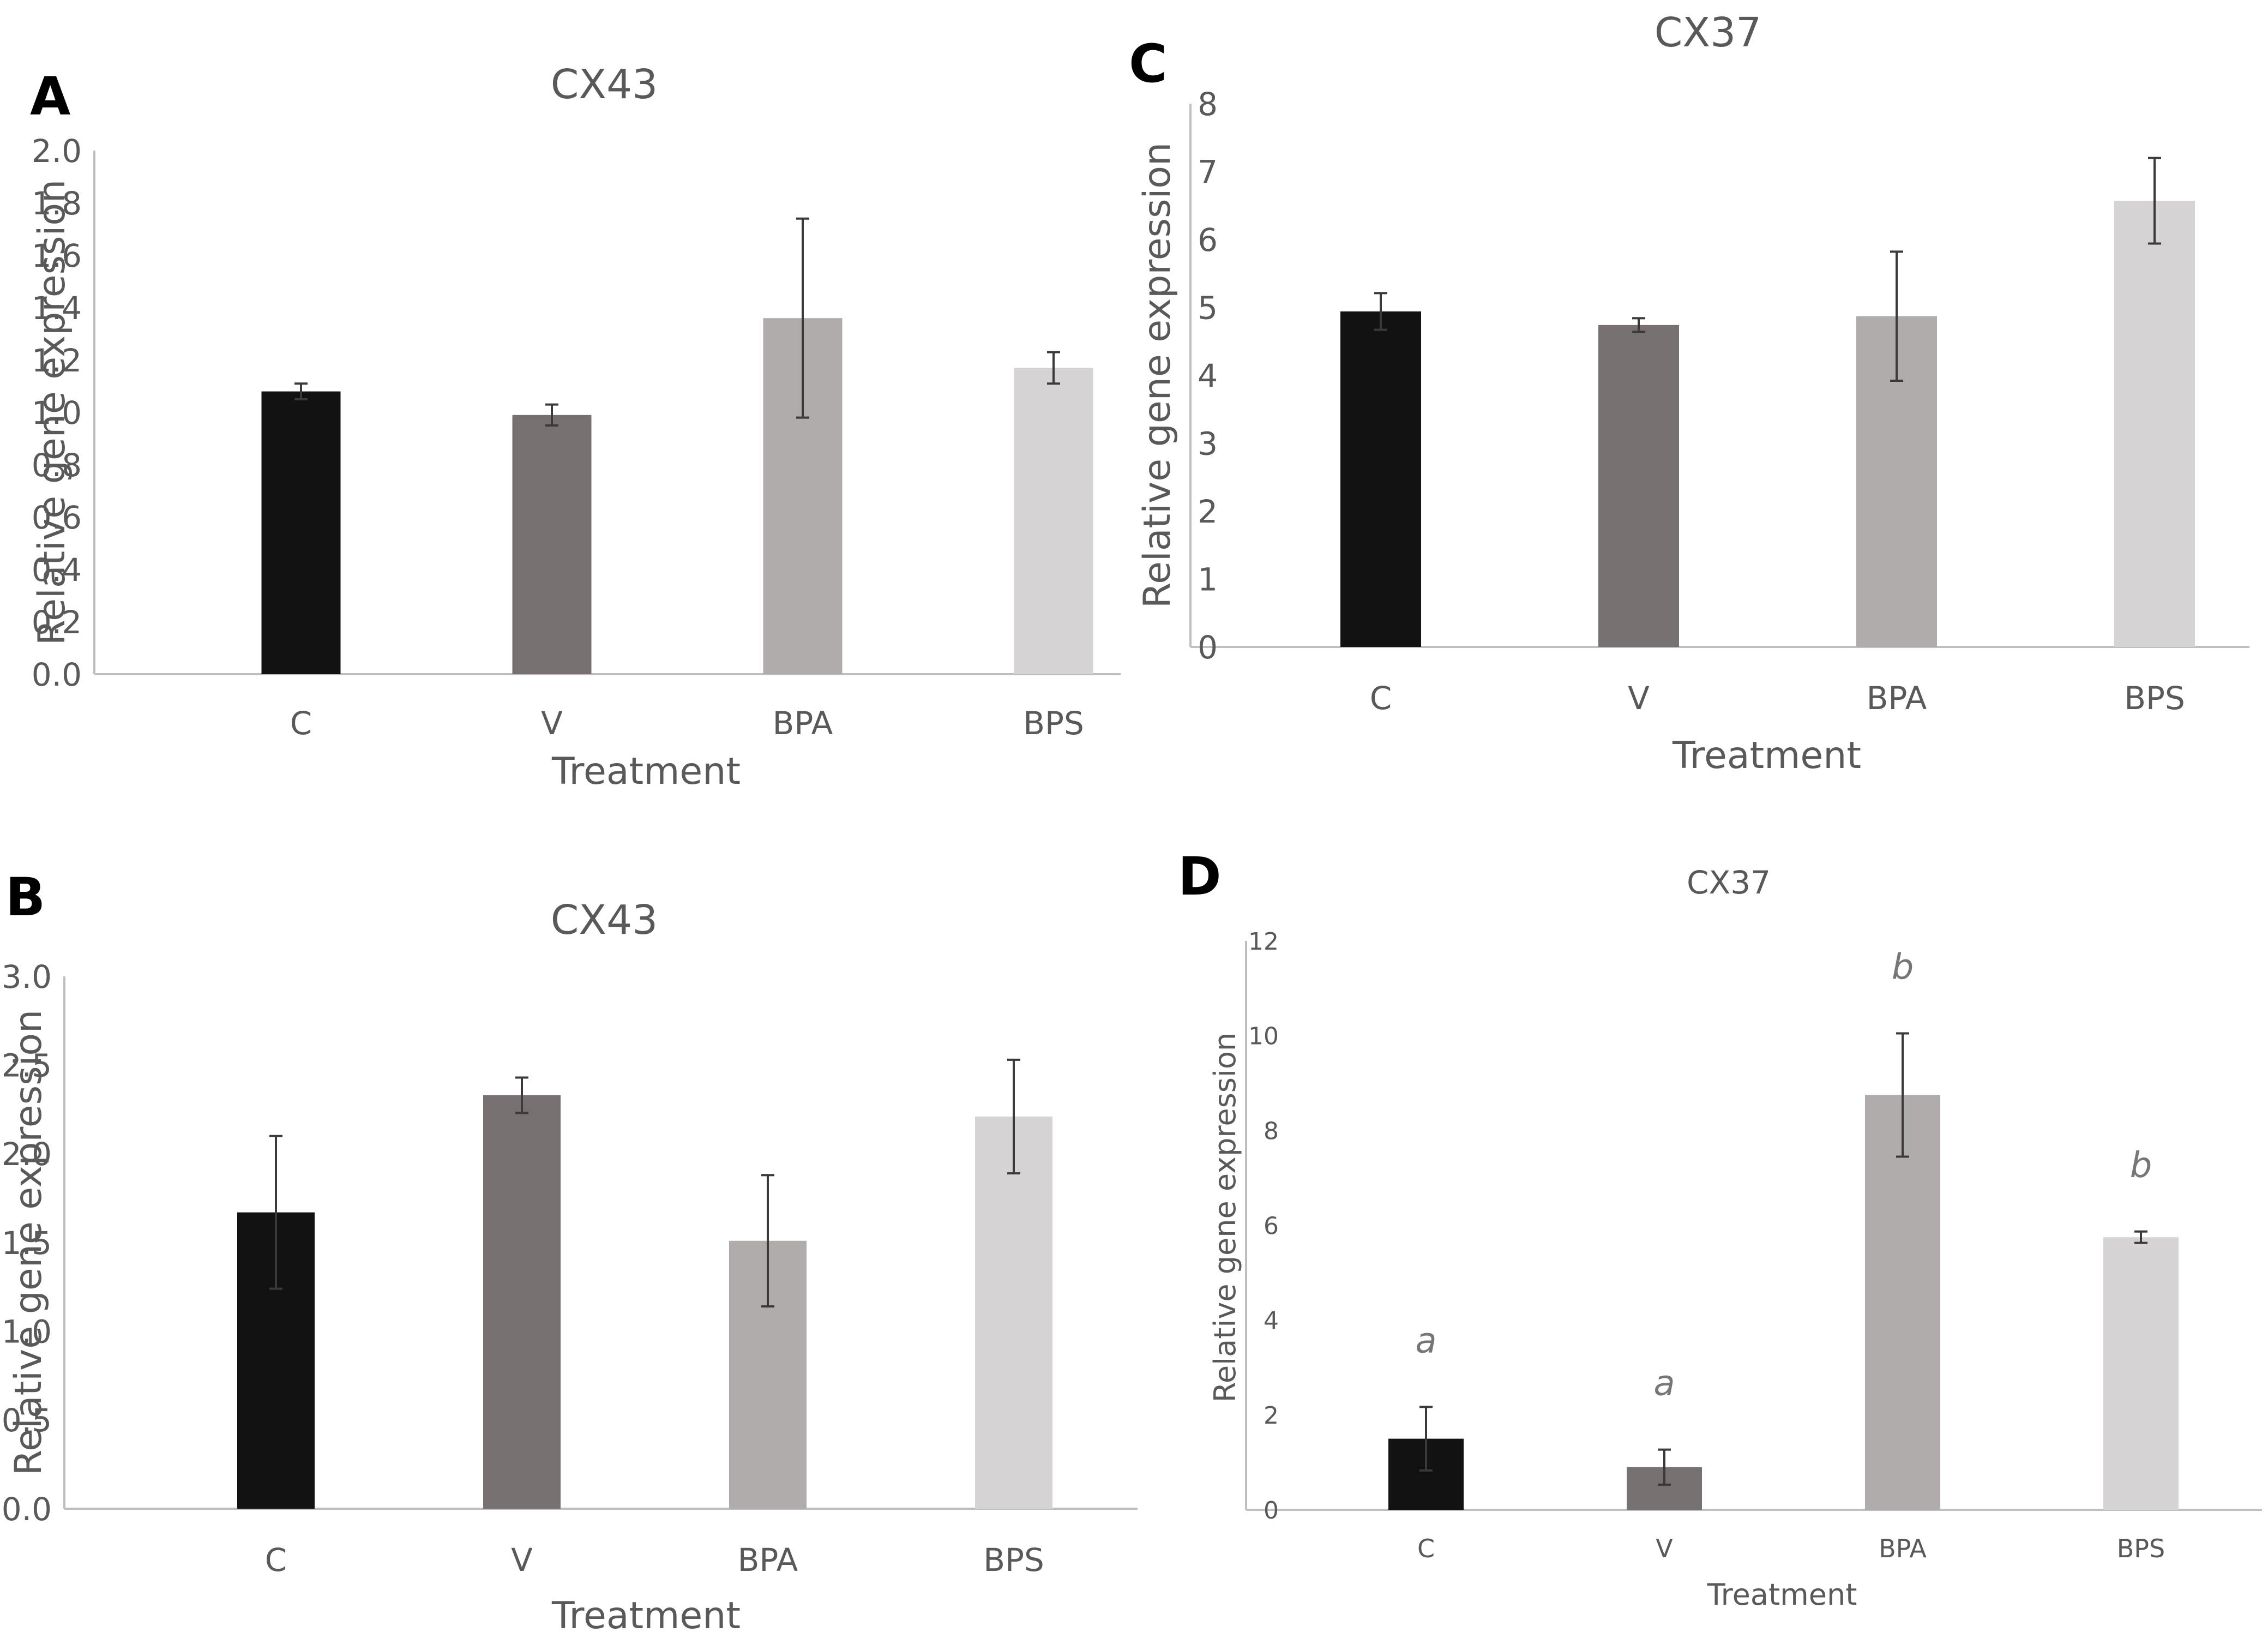 The width and height of the screenshot is (2268, 1638). What do you see at coordinates (1148, 63) in the screenshot?
I see `panel-letter: C` at bounding box center [1148, 63].